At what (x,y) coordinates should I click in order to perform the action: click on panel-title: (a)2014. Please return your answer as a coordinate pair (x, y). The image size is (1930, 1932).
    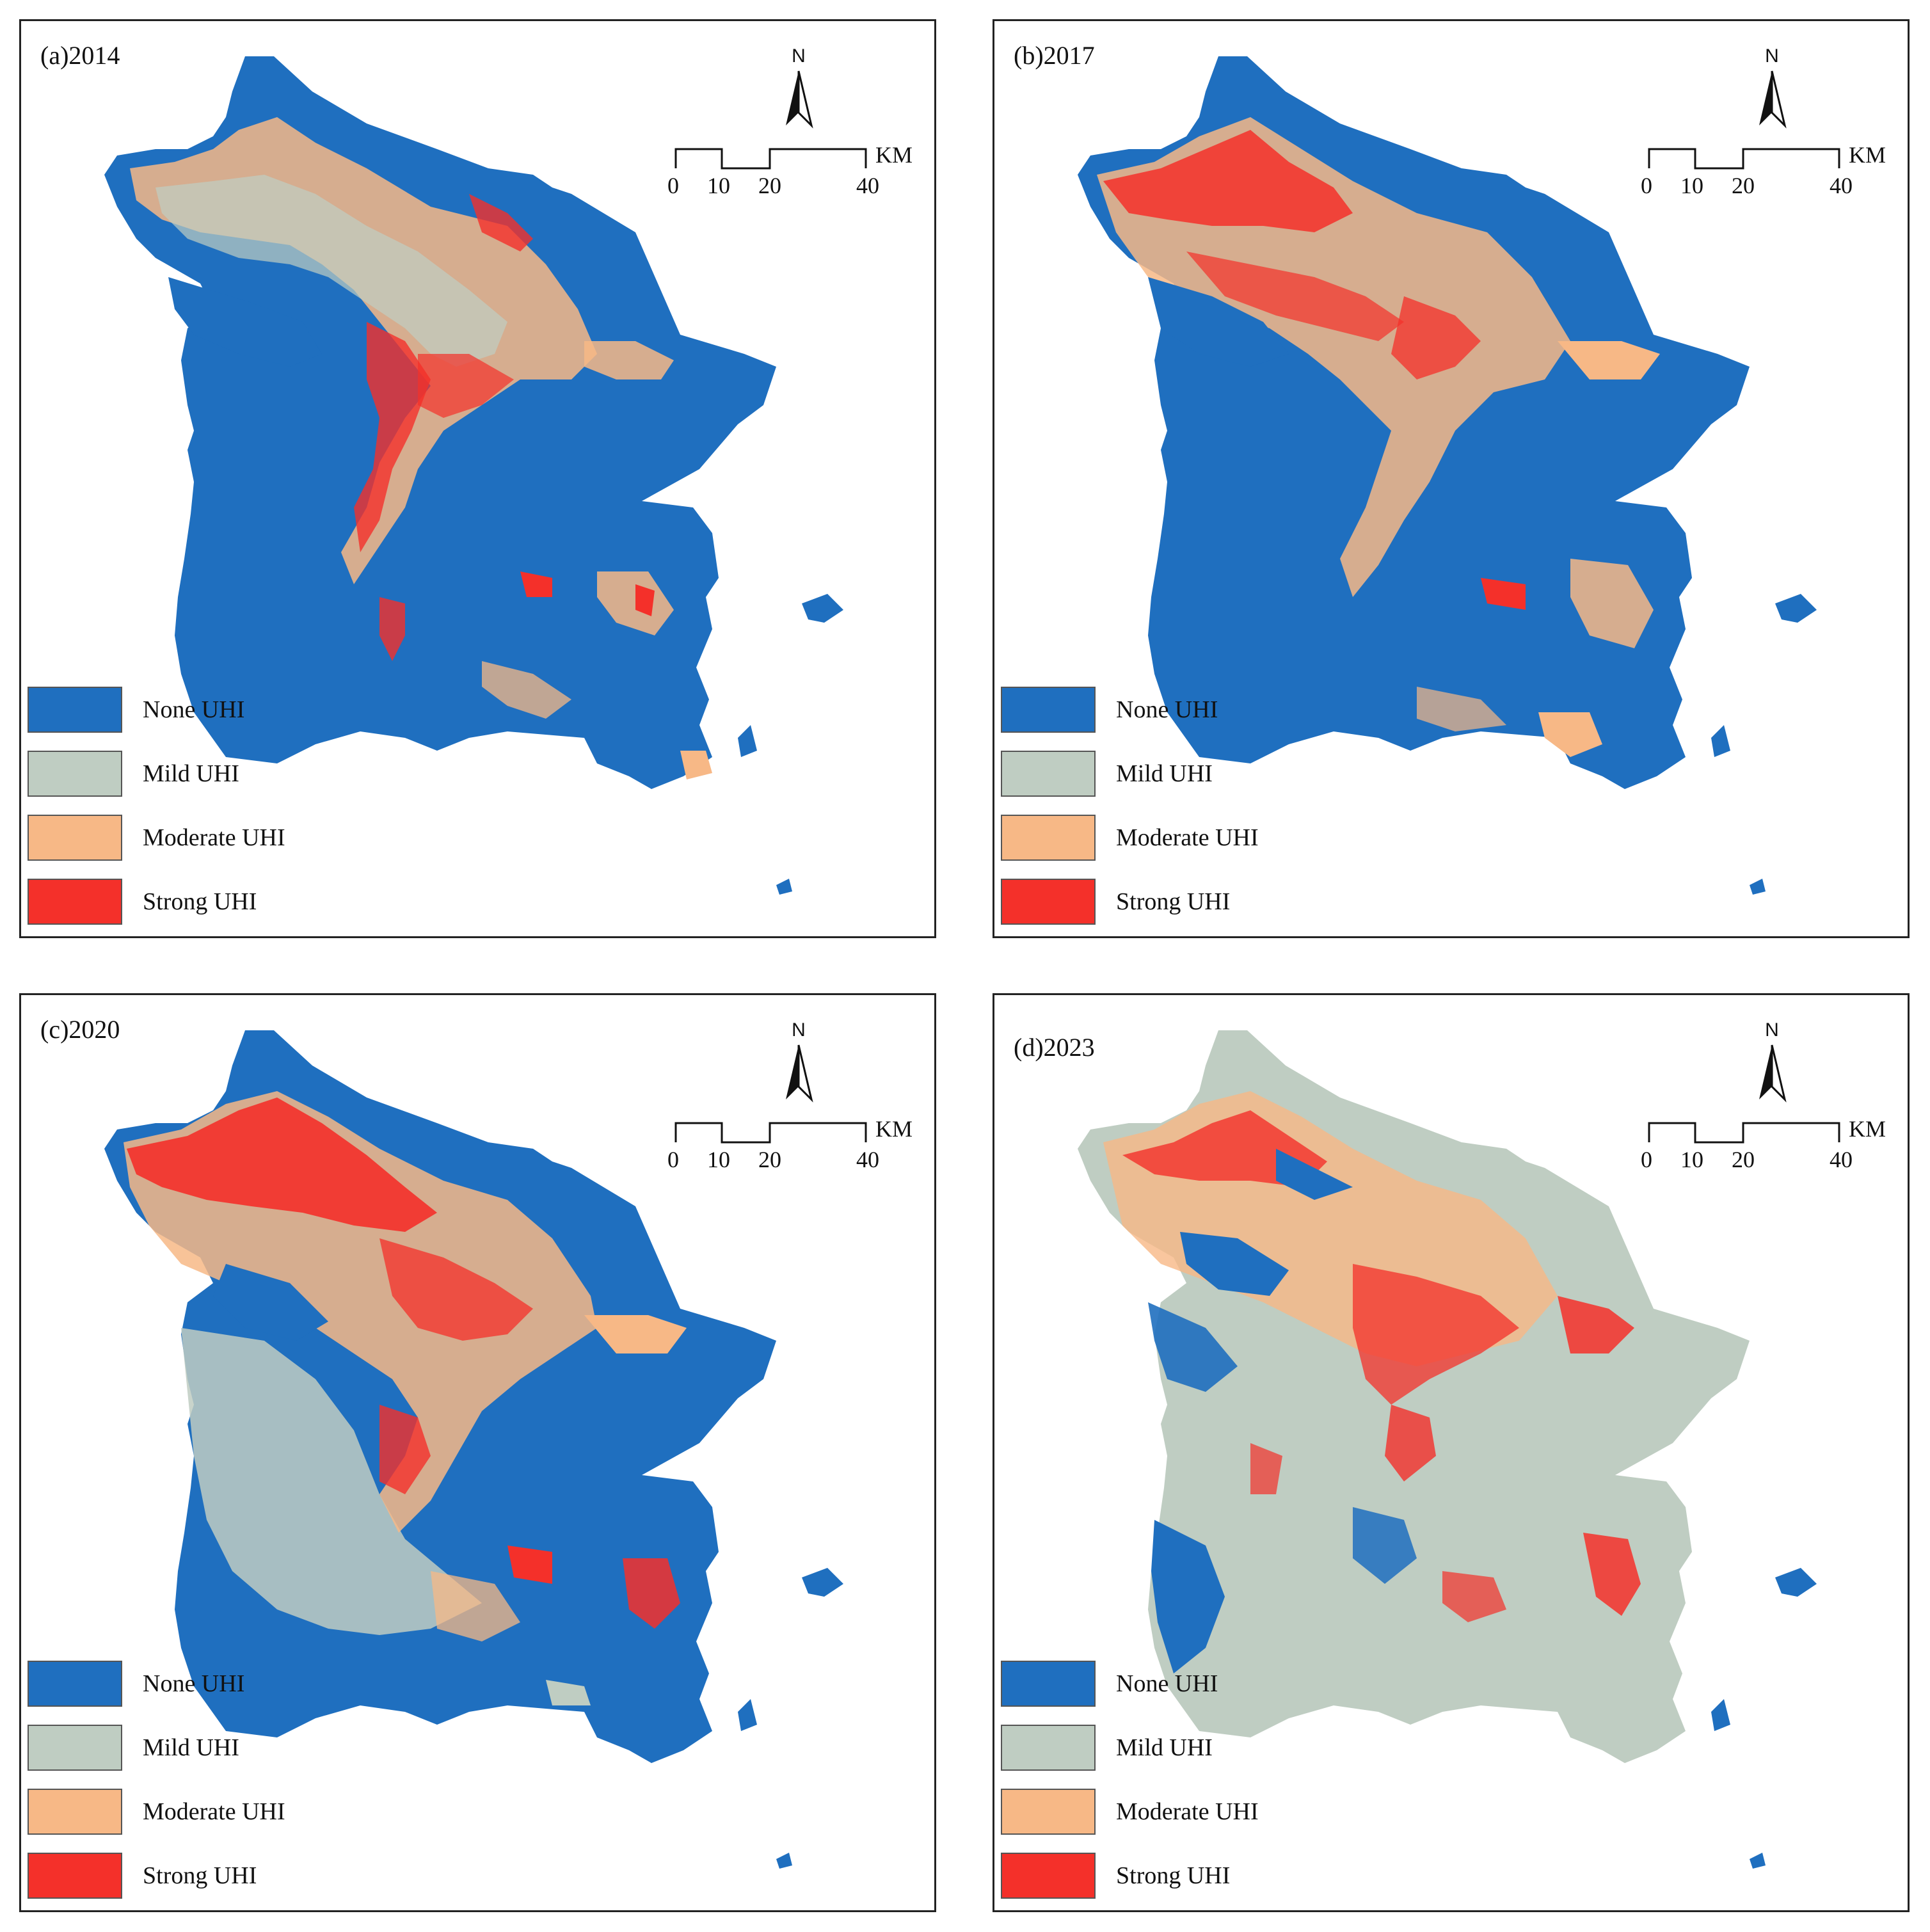
    Looking at the image, I should click on (80, 55).